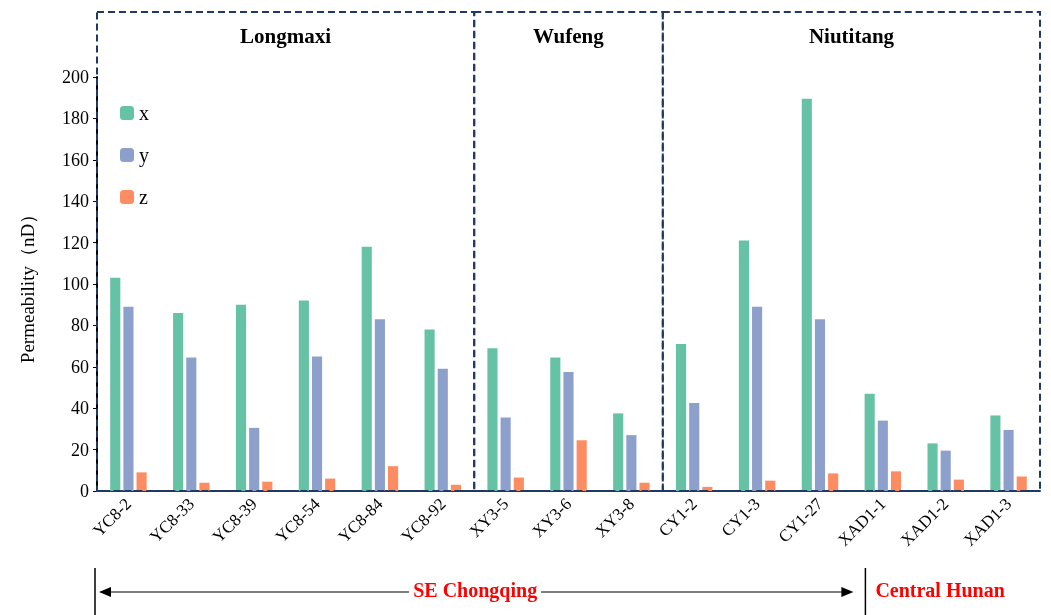  What do you see at coordinates (75, 77) in the screenshot?
I see `y-tick-label: 200` at bounding box center [75, 77].